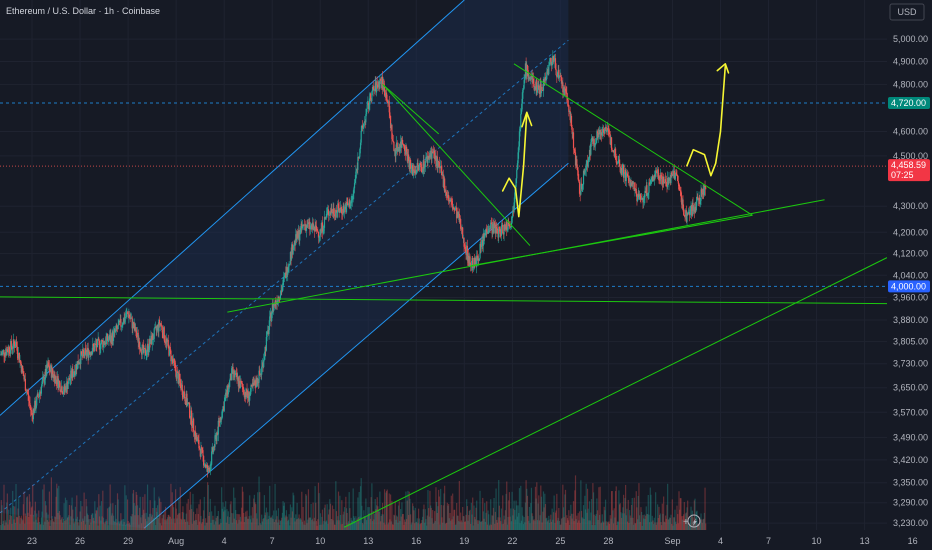  Describe the element at coordinates (512, 541) in the screenshot. I see `time-tick-label: 22` at that location.